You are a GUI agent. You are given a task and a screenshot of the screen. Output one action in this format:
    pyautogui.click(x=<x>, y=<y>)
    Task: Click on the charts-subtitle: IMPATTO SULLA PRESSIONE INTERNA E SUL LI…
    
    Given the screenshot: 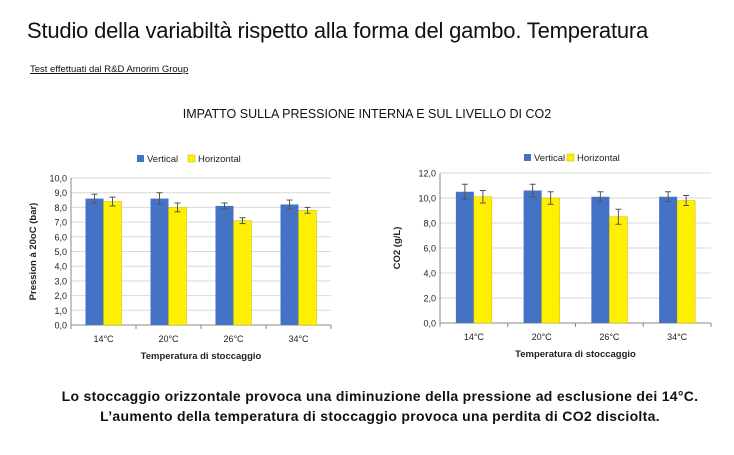 What is the action you would take?
    pyautogui.click(x=367, y=114)
    